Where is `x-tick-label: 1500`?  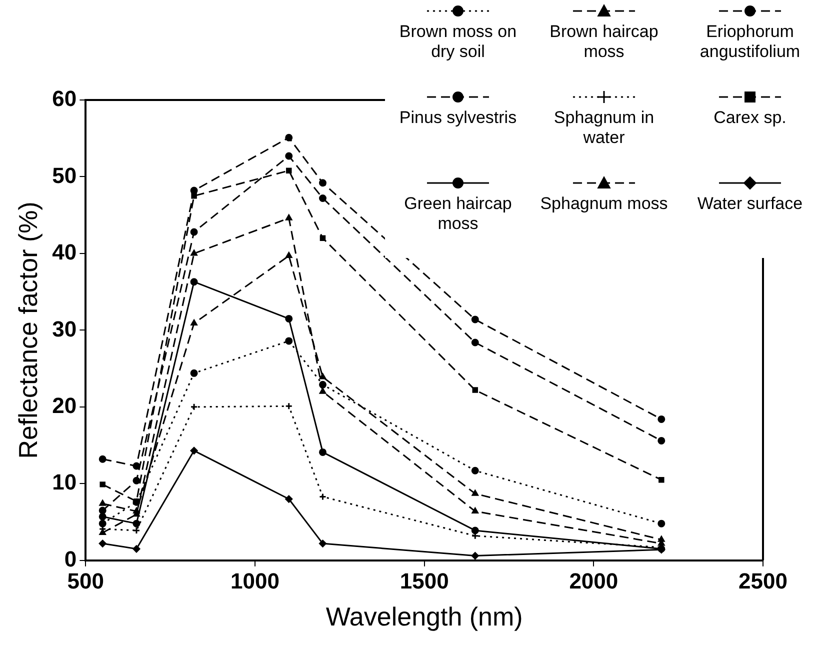 x-tick-label: 1500 is located at coordinates (424, 581).